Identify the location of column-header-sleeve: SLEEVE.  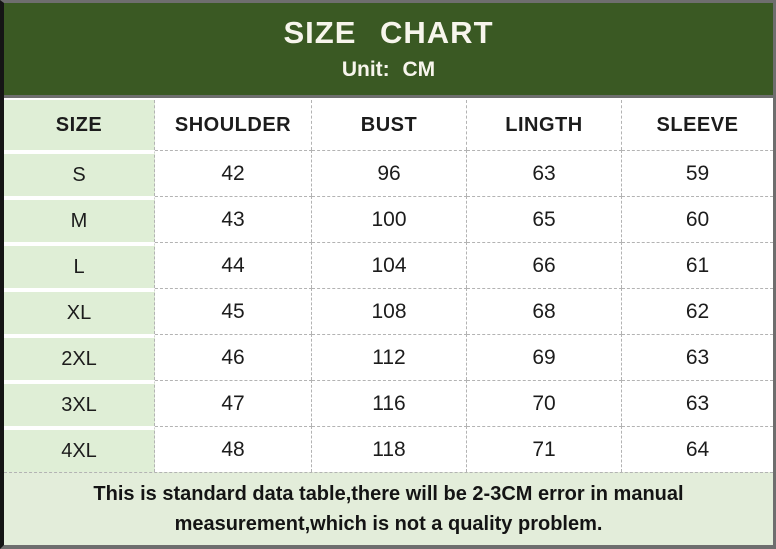
(697, 124).